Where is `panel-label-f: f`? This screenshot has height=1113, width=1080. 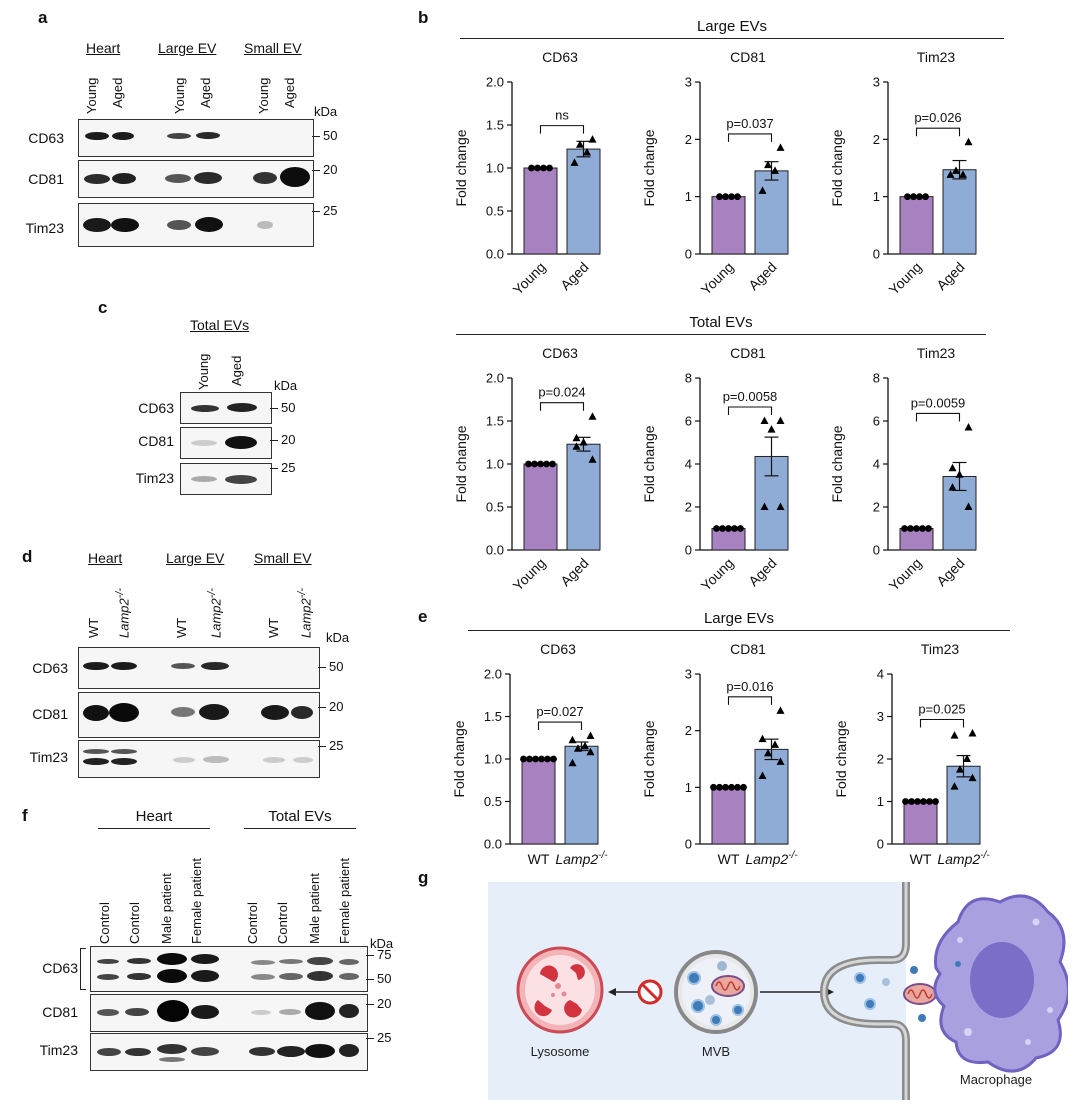 panel-label-f: f is located at coordinates (25, 815).